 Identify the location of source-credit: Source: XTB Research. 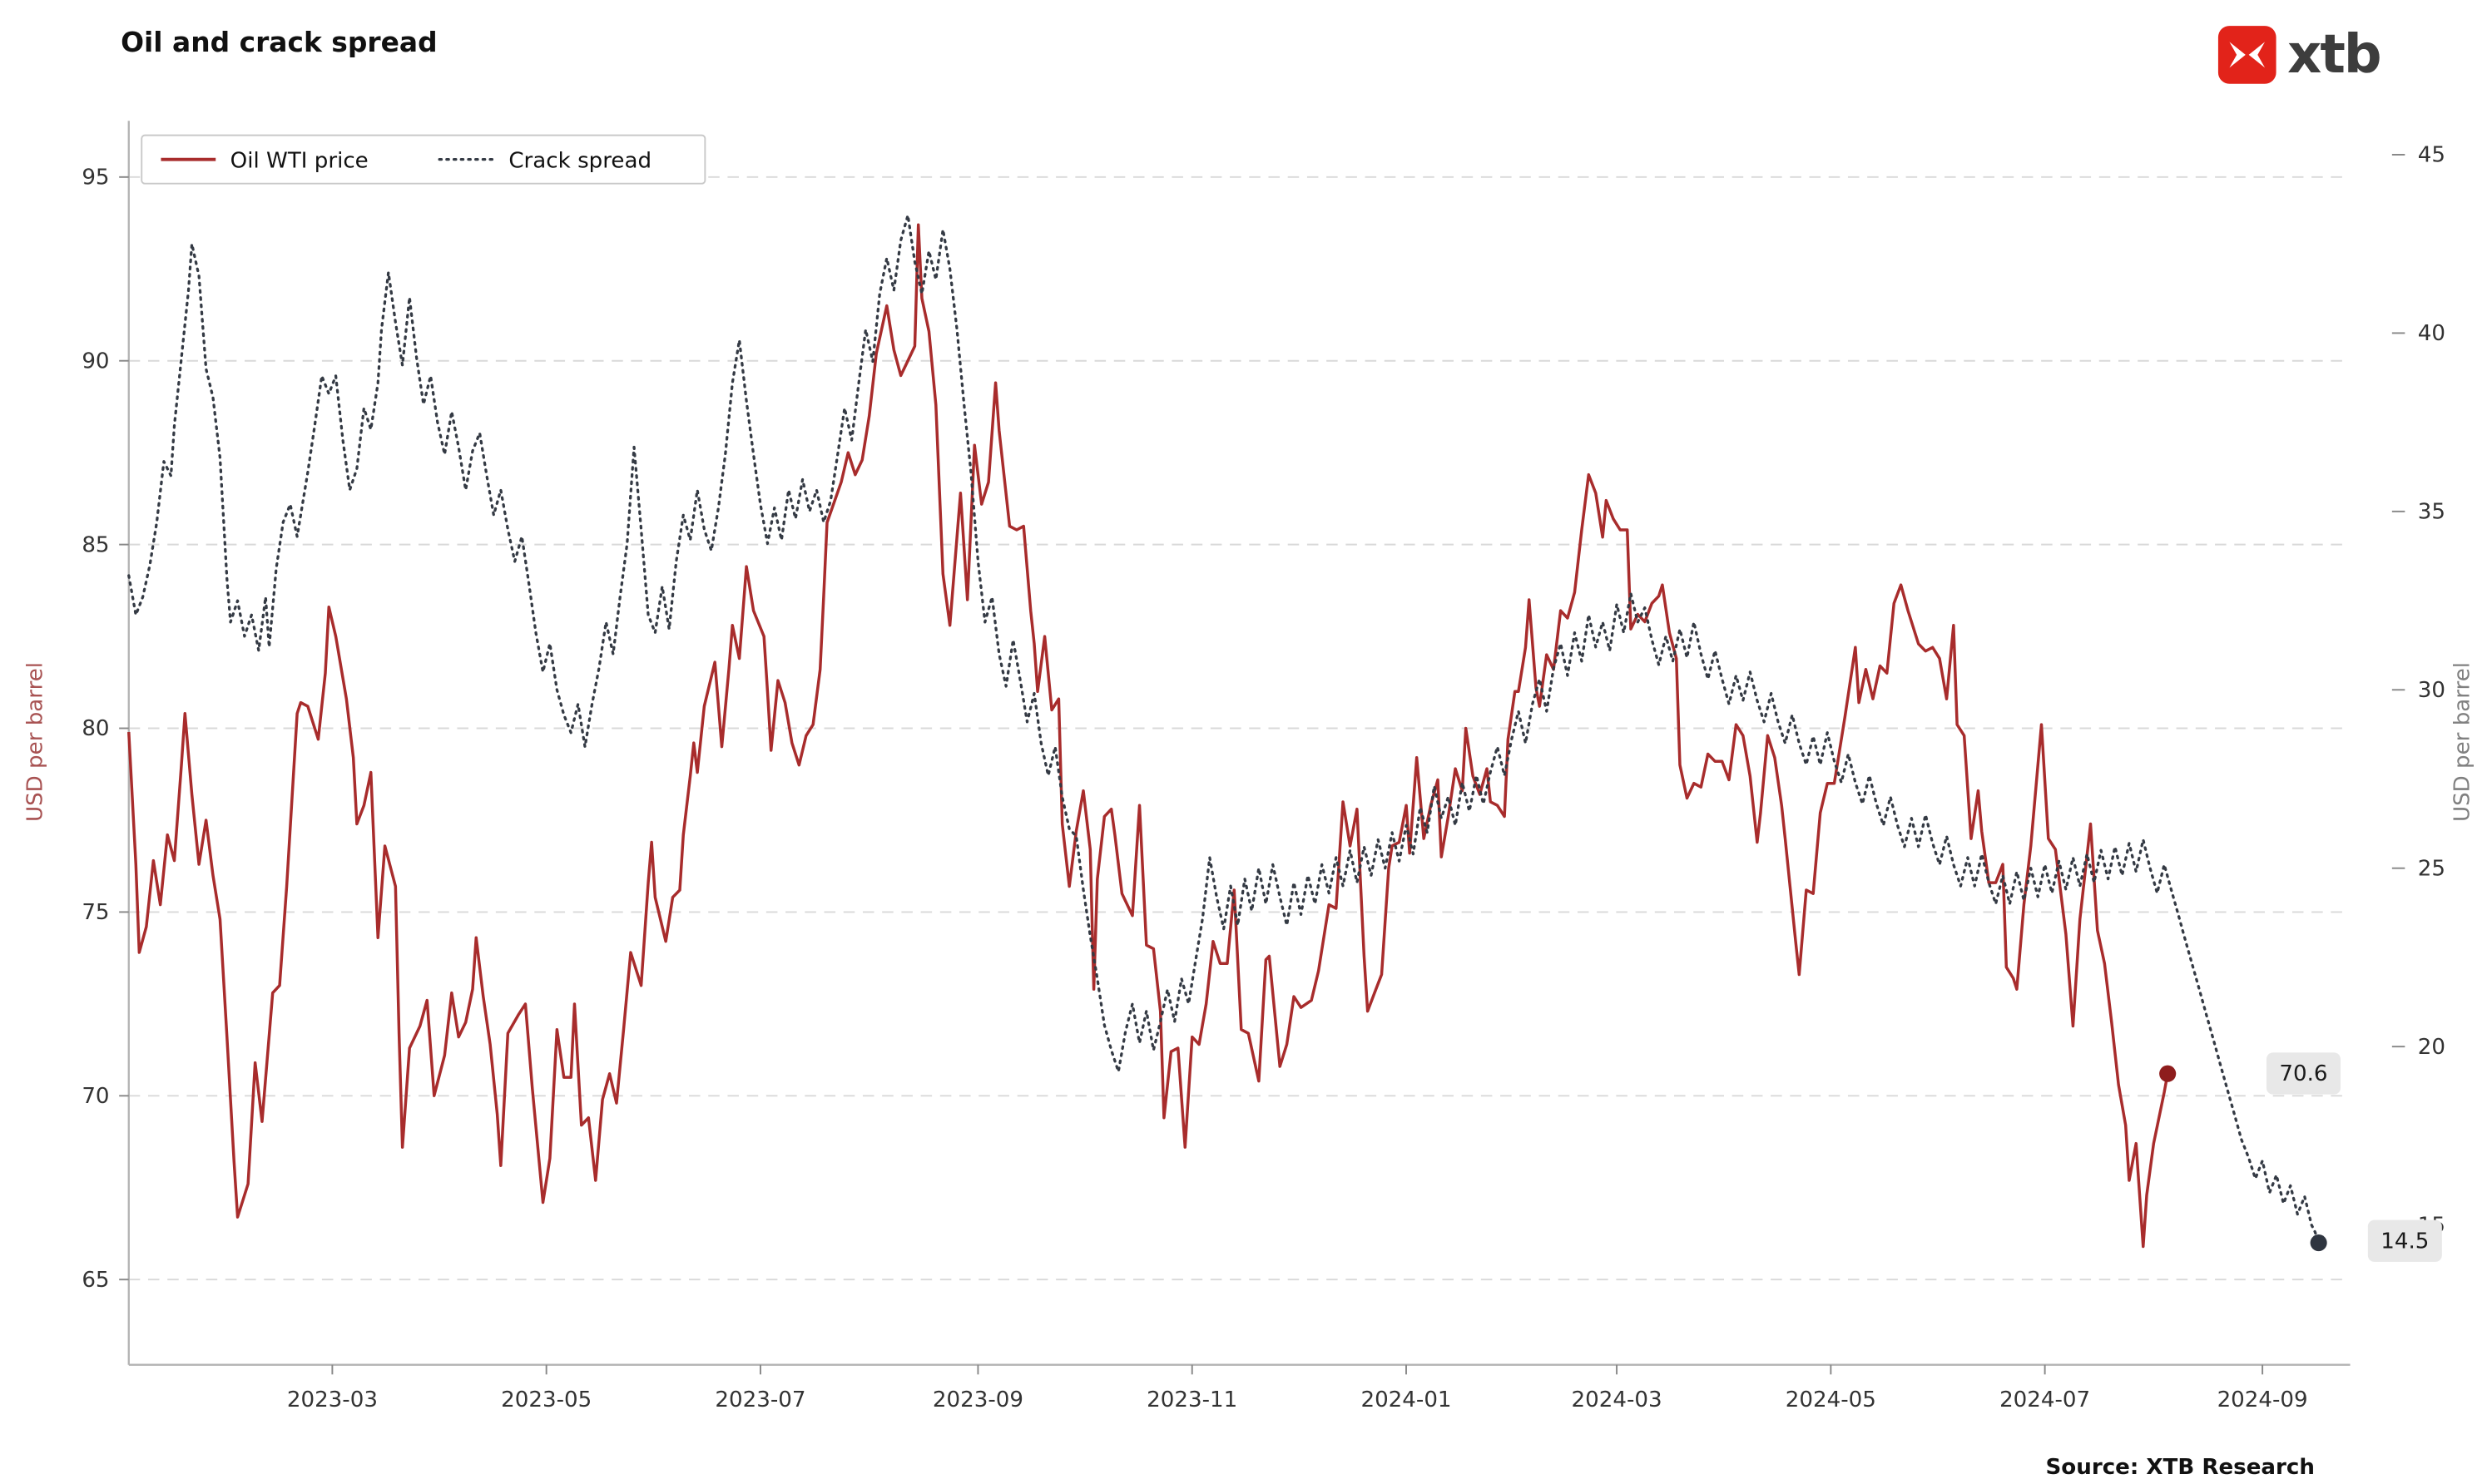
(2180, 1467).